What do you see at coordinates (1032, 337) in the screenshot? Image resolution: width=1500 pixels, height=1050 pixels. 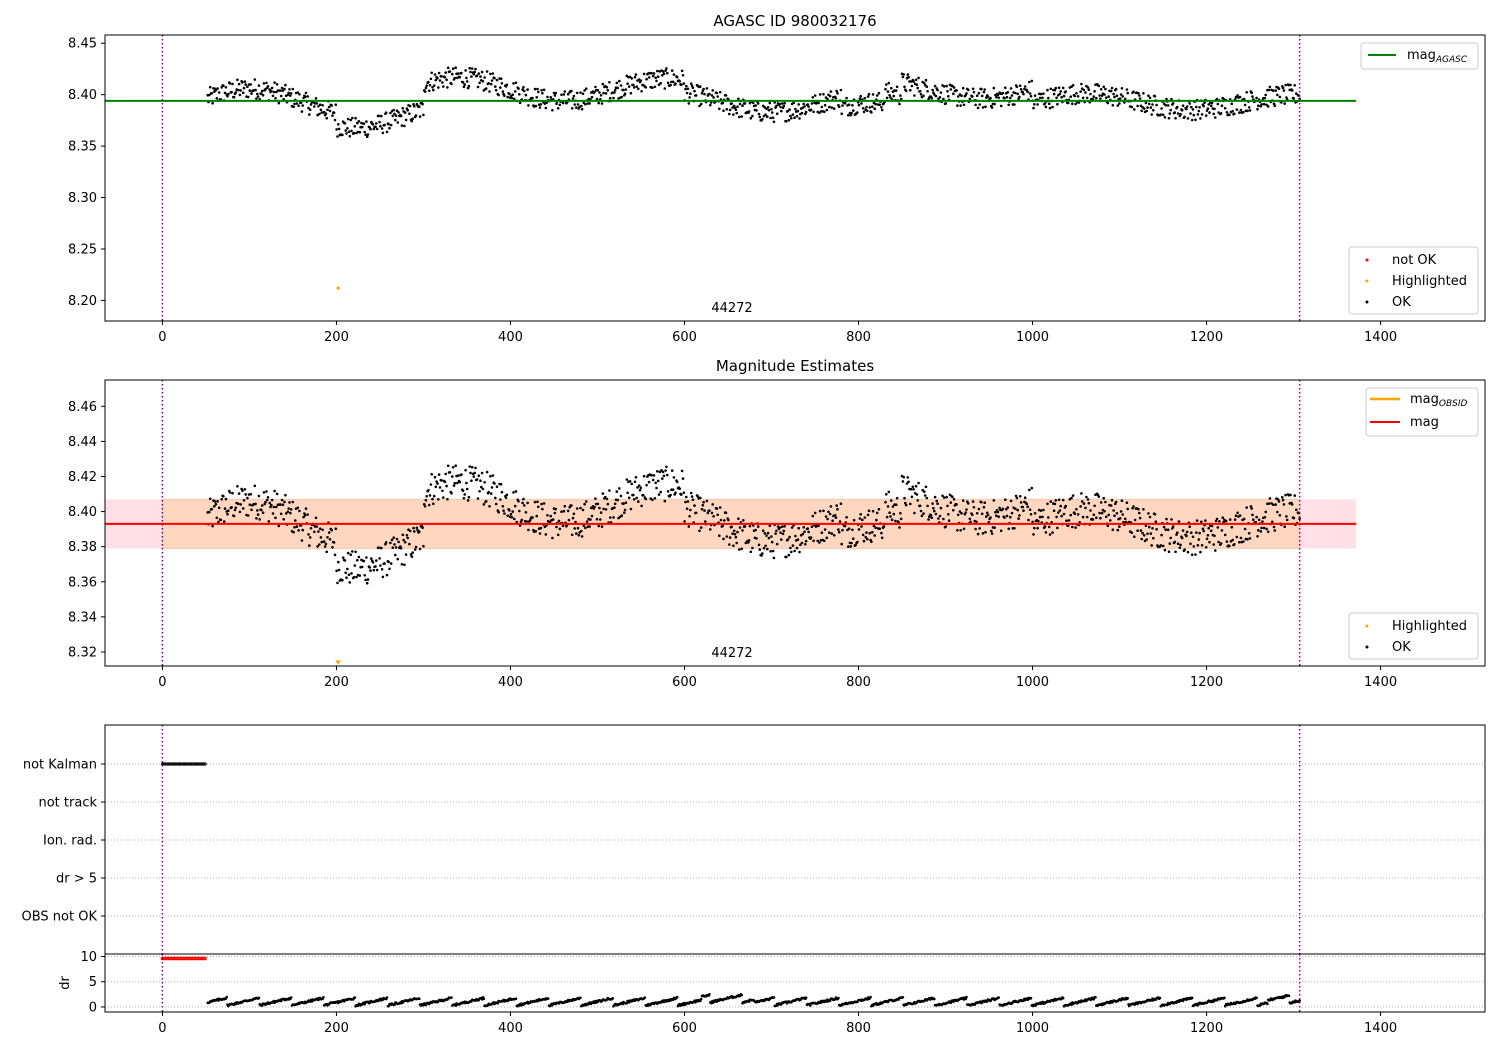 I see `panel1-xtick-label: 1000` at bounding box center [1032, 337].